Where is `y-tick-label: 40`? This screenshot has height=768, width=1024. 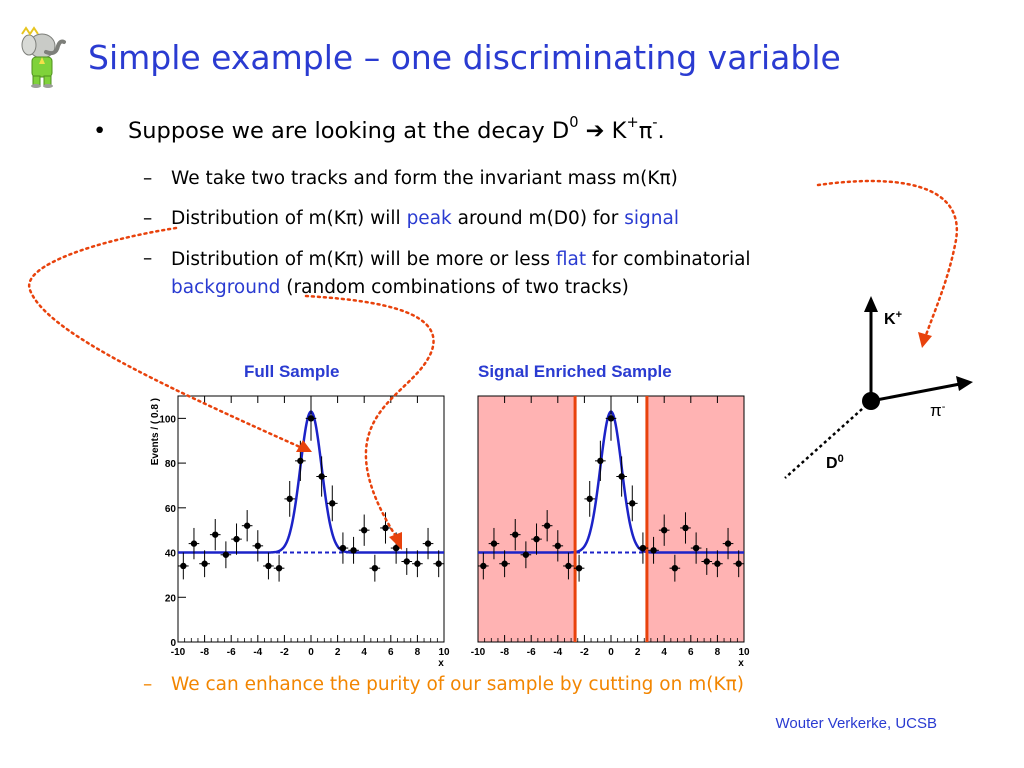
y-tick-label: 40 is located at coordinates (171, 554).